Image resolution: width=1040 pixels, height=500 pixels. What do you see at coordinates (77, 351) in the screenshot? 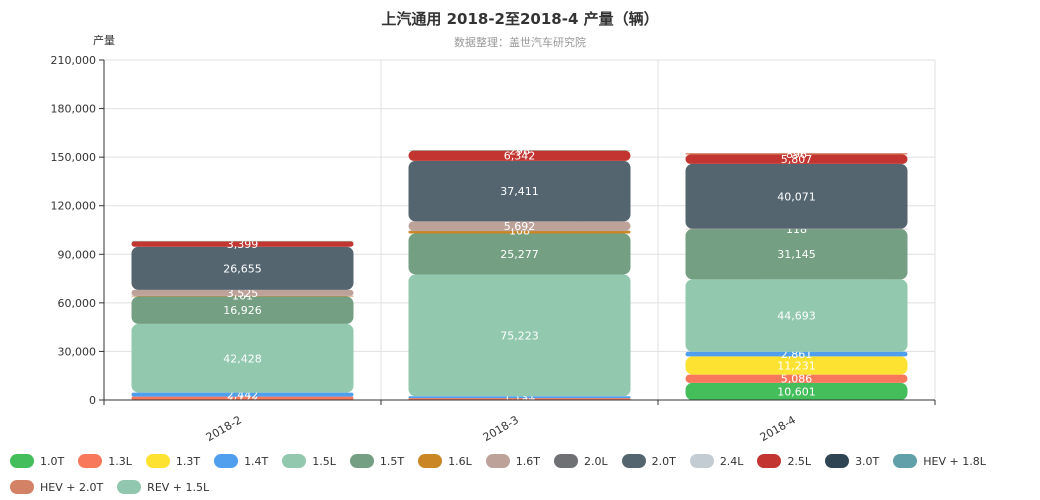
I see `y-tick-label: 30,000` at bounding box center [77, 351].